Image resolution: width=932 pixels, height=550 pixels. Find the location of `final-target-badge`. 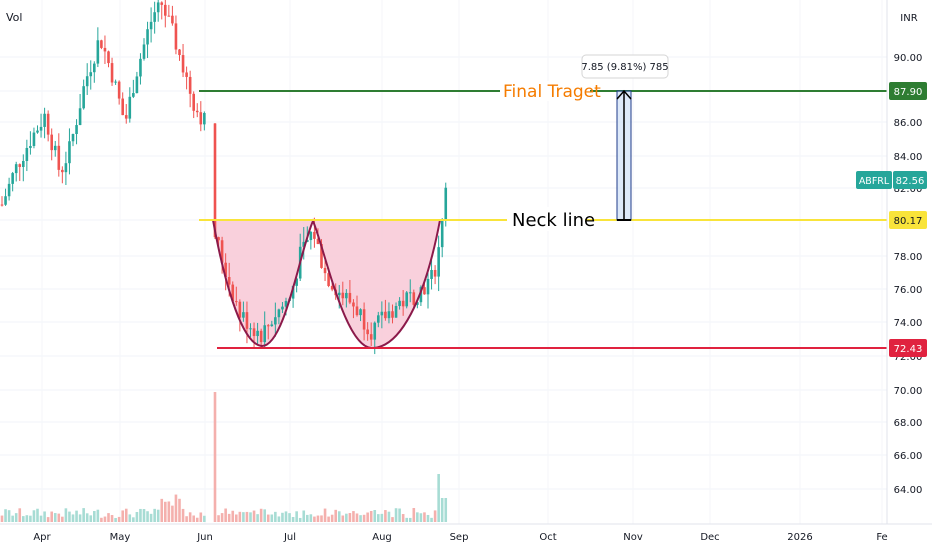

final-target-badge is located at coordinates (908, 91).